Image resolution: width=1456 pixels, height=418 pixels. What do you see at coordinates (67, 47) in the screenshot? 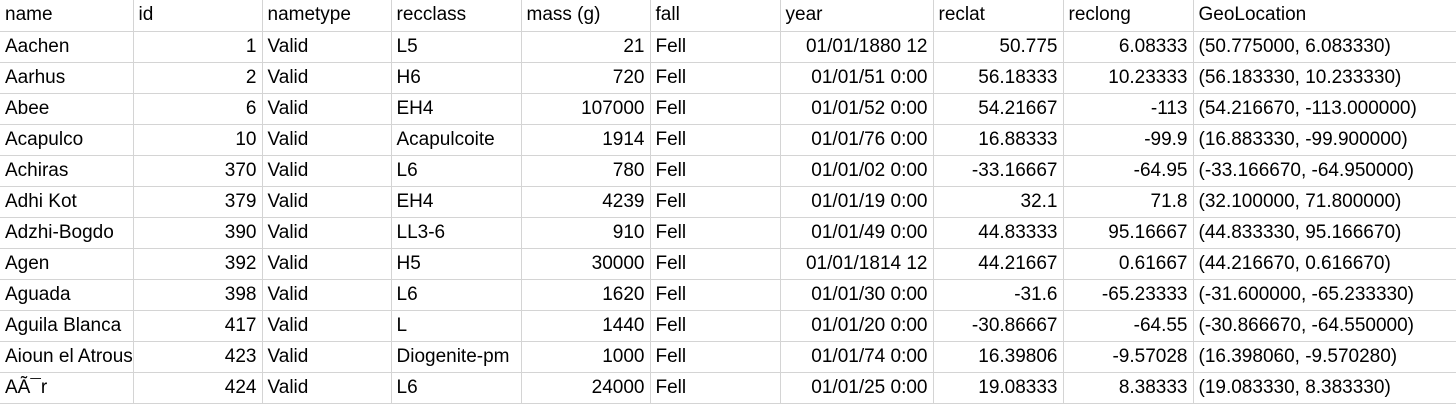
I see `table-cell: Aachen` at bounding box center [67, 47].